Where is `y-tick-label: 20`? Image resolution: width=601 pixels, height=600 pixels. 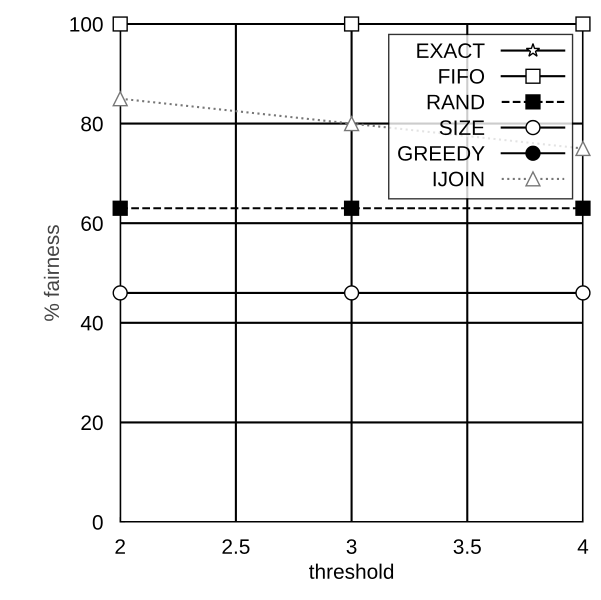
y-tick-label: 20 is located at coordinates (92, 422).